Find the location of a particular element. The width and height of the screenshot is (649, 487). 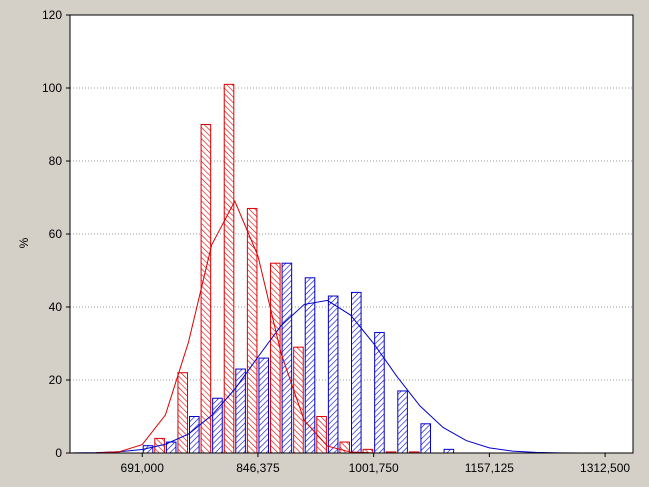

x-tick-label: 846,375 is located at coordinates (258, 468).